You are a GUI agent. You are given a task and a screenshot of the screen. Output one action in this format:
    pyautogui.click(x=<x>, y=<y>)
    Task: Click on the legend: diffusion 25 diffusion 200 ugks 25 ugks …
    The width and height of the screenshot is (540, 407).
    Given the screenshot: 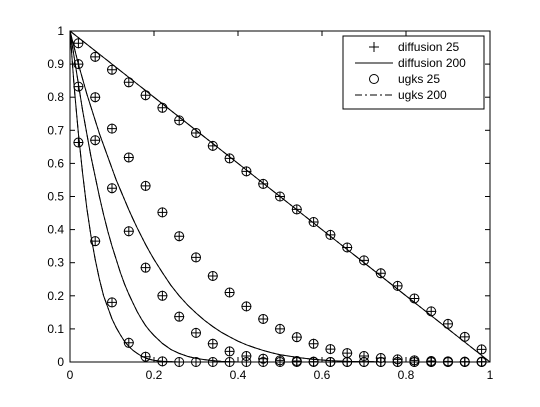 What is the action you would take?
    pyautogui.click(x=413, y=72)
    